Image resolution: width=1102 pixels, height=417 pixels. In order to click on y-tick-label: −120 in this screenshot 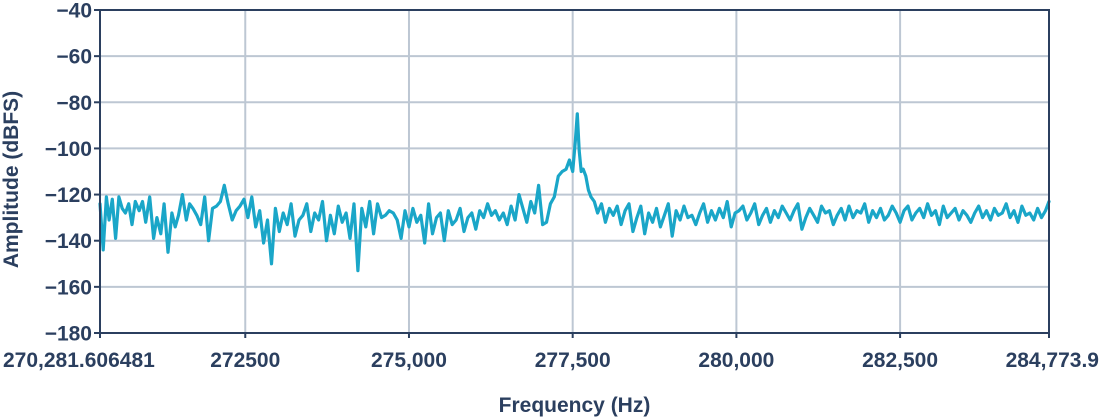, I will do `click(68, 195)`.